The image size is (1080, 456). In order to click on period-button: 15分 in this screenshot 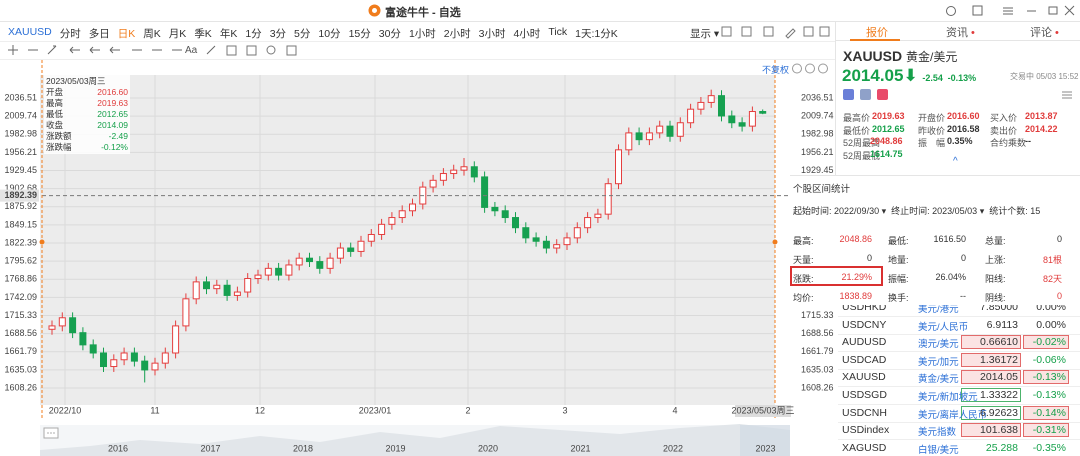, I will do `click(359, 34)`.